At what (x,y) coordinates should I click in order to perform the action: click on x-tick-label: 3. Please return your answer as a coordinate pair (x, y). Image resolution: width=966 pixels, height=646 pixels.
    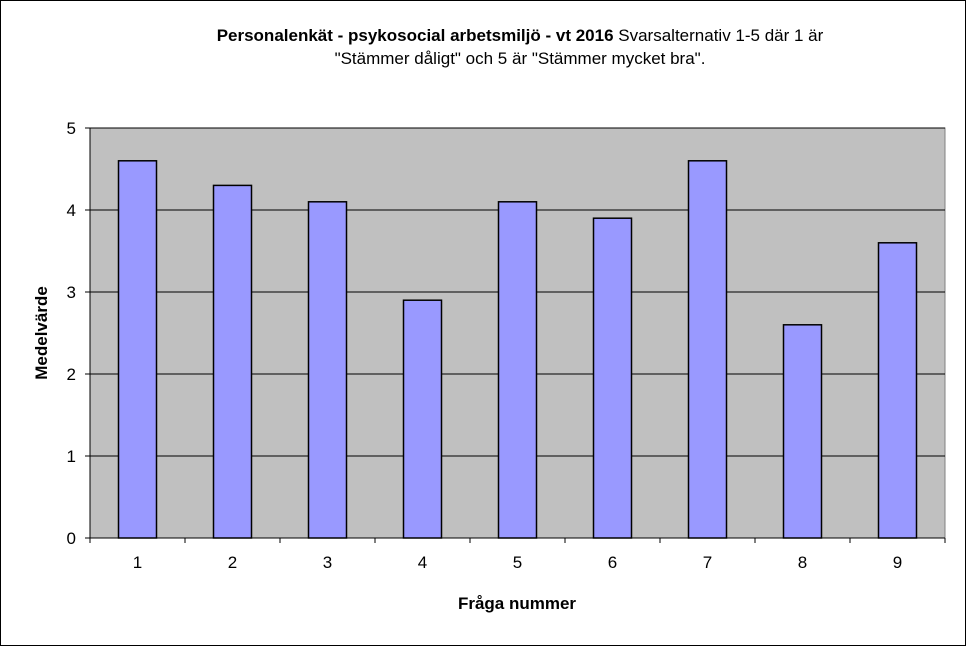
    Looking at the image, I should click on (327, 562).